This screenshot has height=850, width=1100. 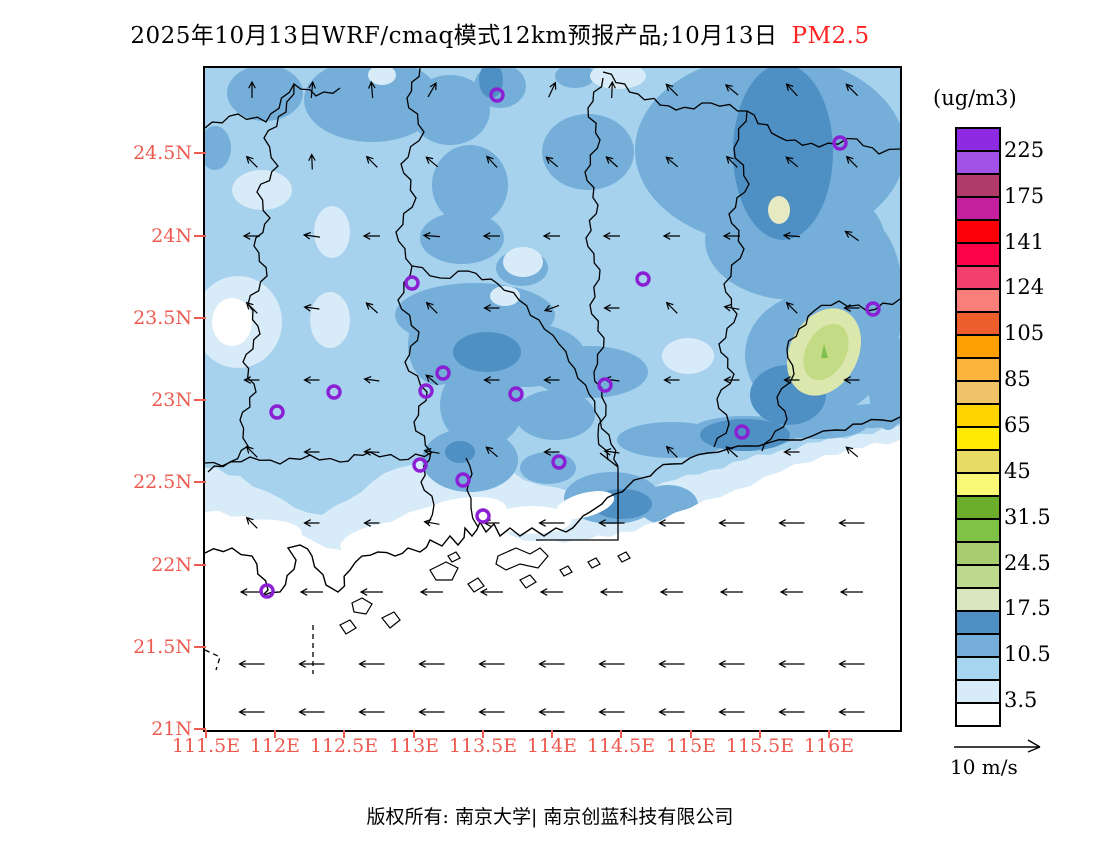 I want to click on colorbar-scale-label: 85, so click(x=1017, y=379).